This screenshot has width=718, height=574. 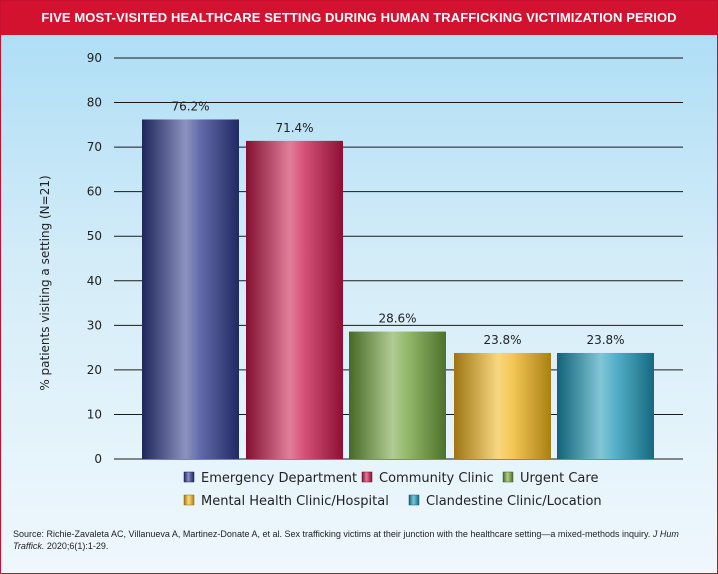 What do you see at coordinates (94, 192) in the screenshot?
I see `y-tick-label: 60` at bounding box center [94, 192].